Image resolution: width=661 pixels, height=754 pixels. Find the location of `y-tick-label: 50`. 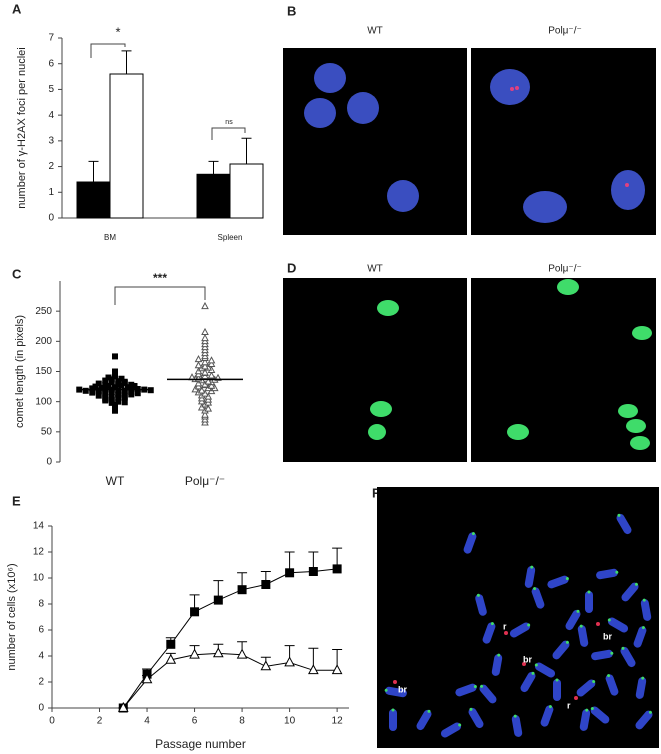

y-tick-label: 50 is located at coordinates (47, 431).